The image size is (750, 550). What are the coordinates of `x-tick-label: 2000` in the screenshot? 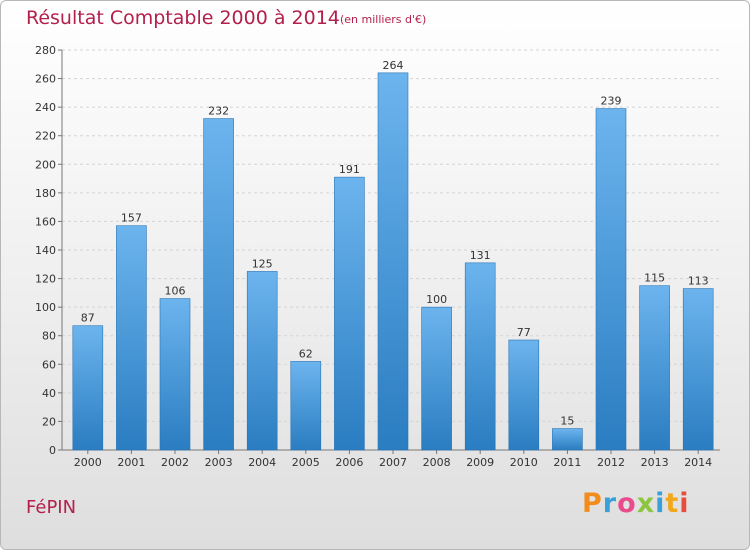 It's located at (88, 462).